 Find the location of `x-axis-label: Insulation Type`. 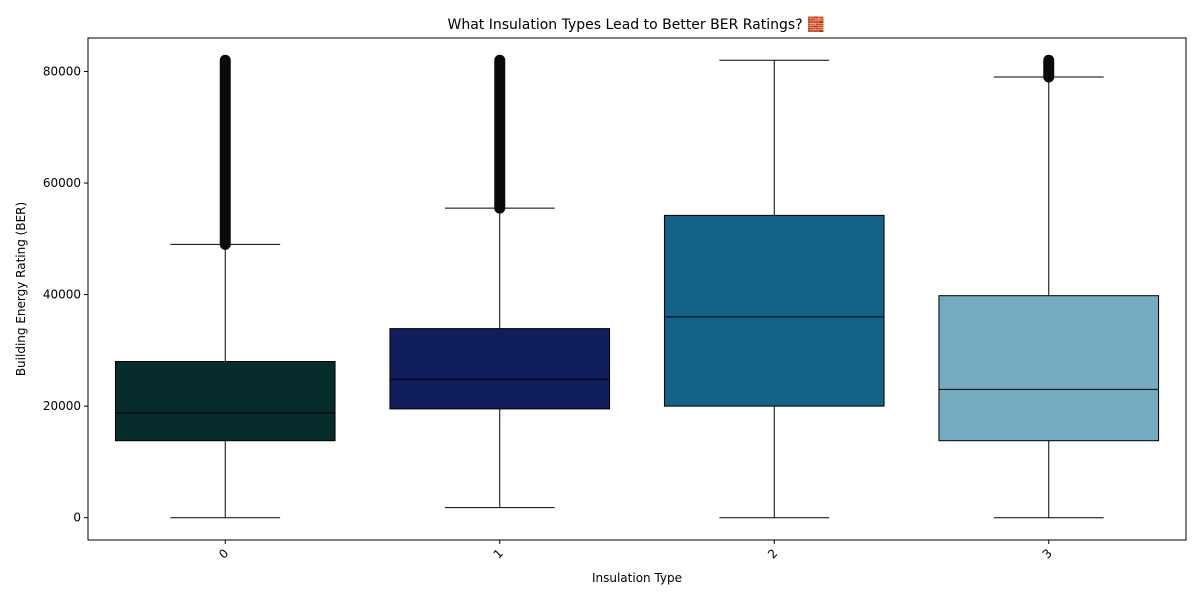

x-axis-label: Insulation Type is located at coordinates (637, 578).